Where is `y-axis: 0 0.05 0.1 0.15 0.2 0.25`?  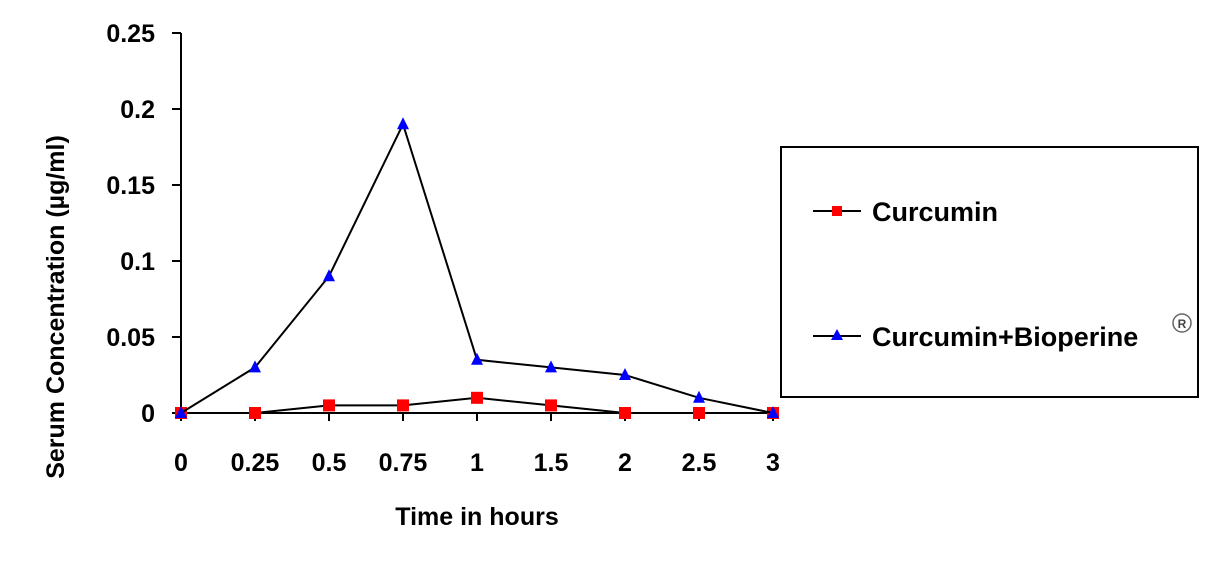
y-axis: 0 0.05 0.1 0.15 0.2 0.25 is located at coordinates (144, 224).